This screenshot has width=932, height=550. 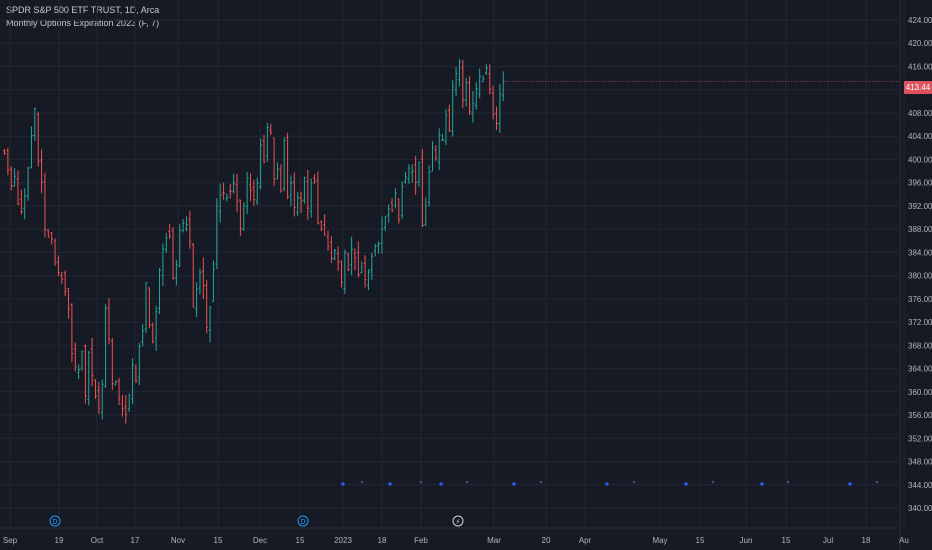 I want to click on x-tick-label: 2023, so click(x=343, y=540).